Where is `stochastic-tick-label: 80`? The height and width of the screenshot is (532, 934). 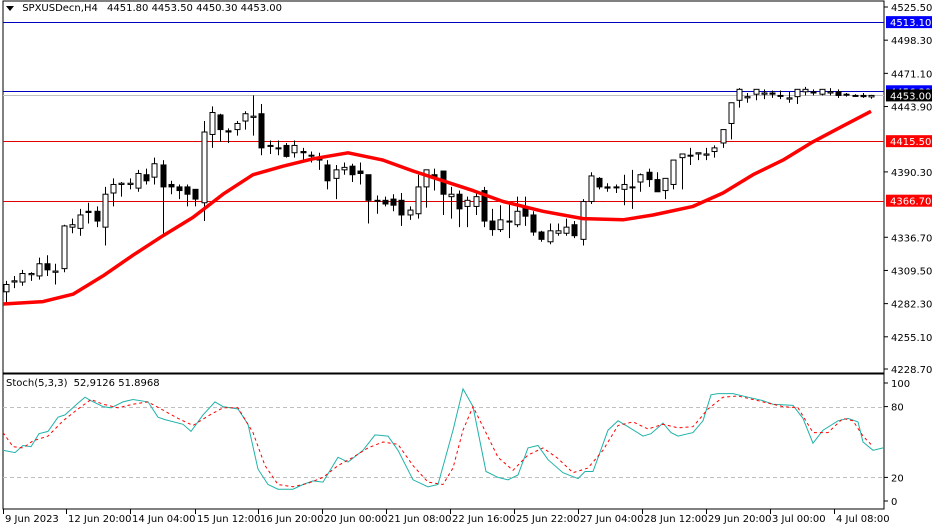
stochastic-tick-label: 80 is located at coordinates (897, 408).